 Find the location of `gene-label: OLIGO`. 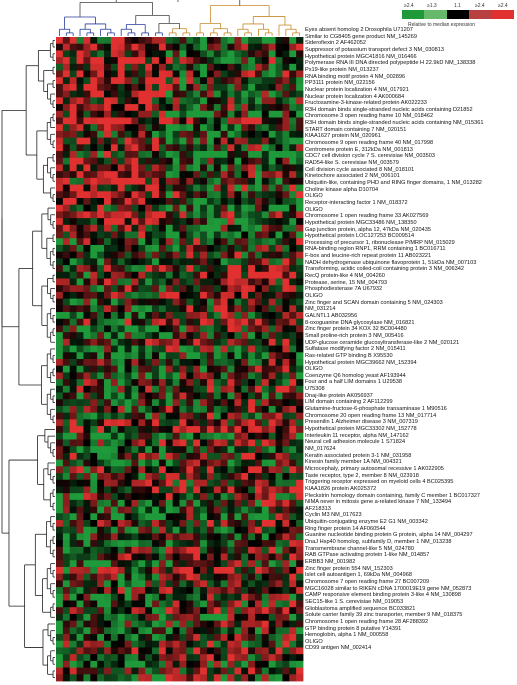

gene-label: OLIGO is located at coordinates (314, 296).